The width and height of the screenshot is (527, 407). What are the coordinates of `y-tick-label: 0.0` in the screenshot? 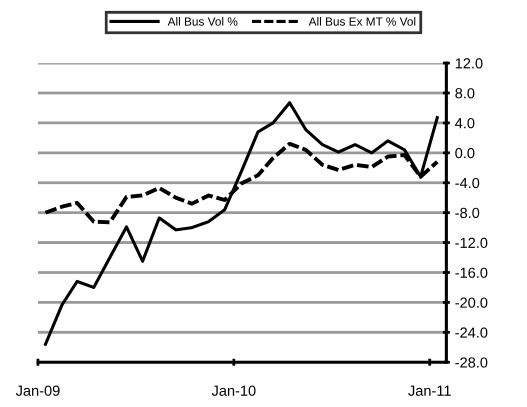 It's located at (464, 153).